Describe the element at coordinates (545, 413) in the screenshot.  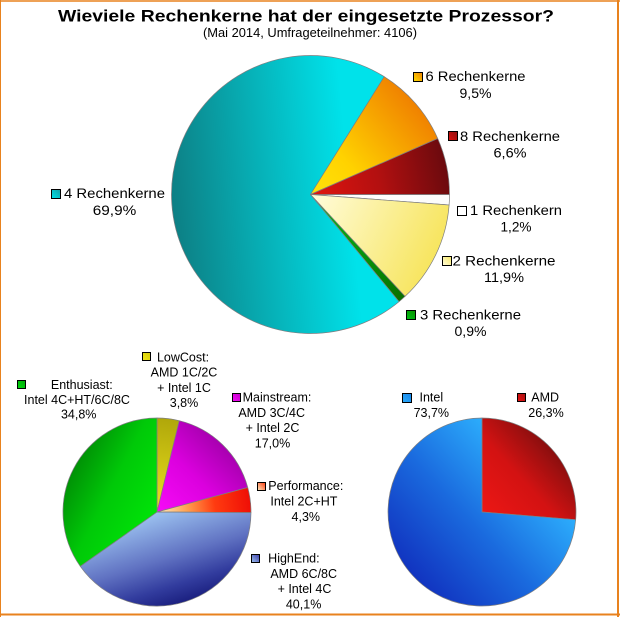
I see `svg-text: 26,3%` at that location.